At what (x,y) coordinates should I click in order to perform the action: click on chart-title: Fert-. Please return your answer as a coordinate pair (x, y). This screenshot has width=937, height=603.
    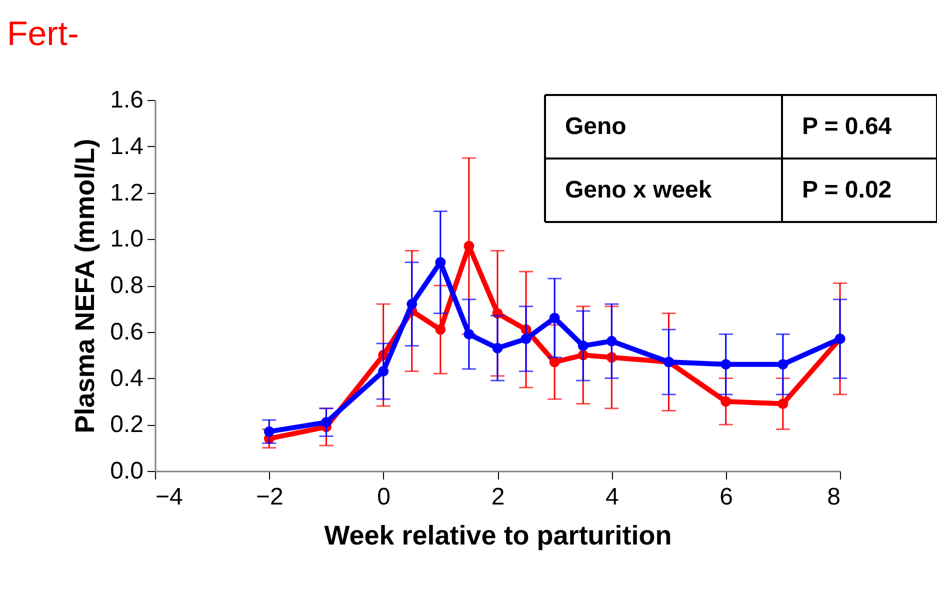
    Looking at the image, I should click on (43, 34).